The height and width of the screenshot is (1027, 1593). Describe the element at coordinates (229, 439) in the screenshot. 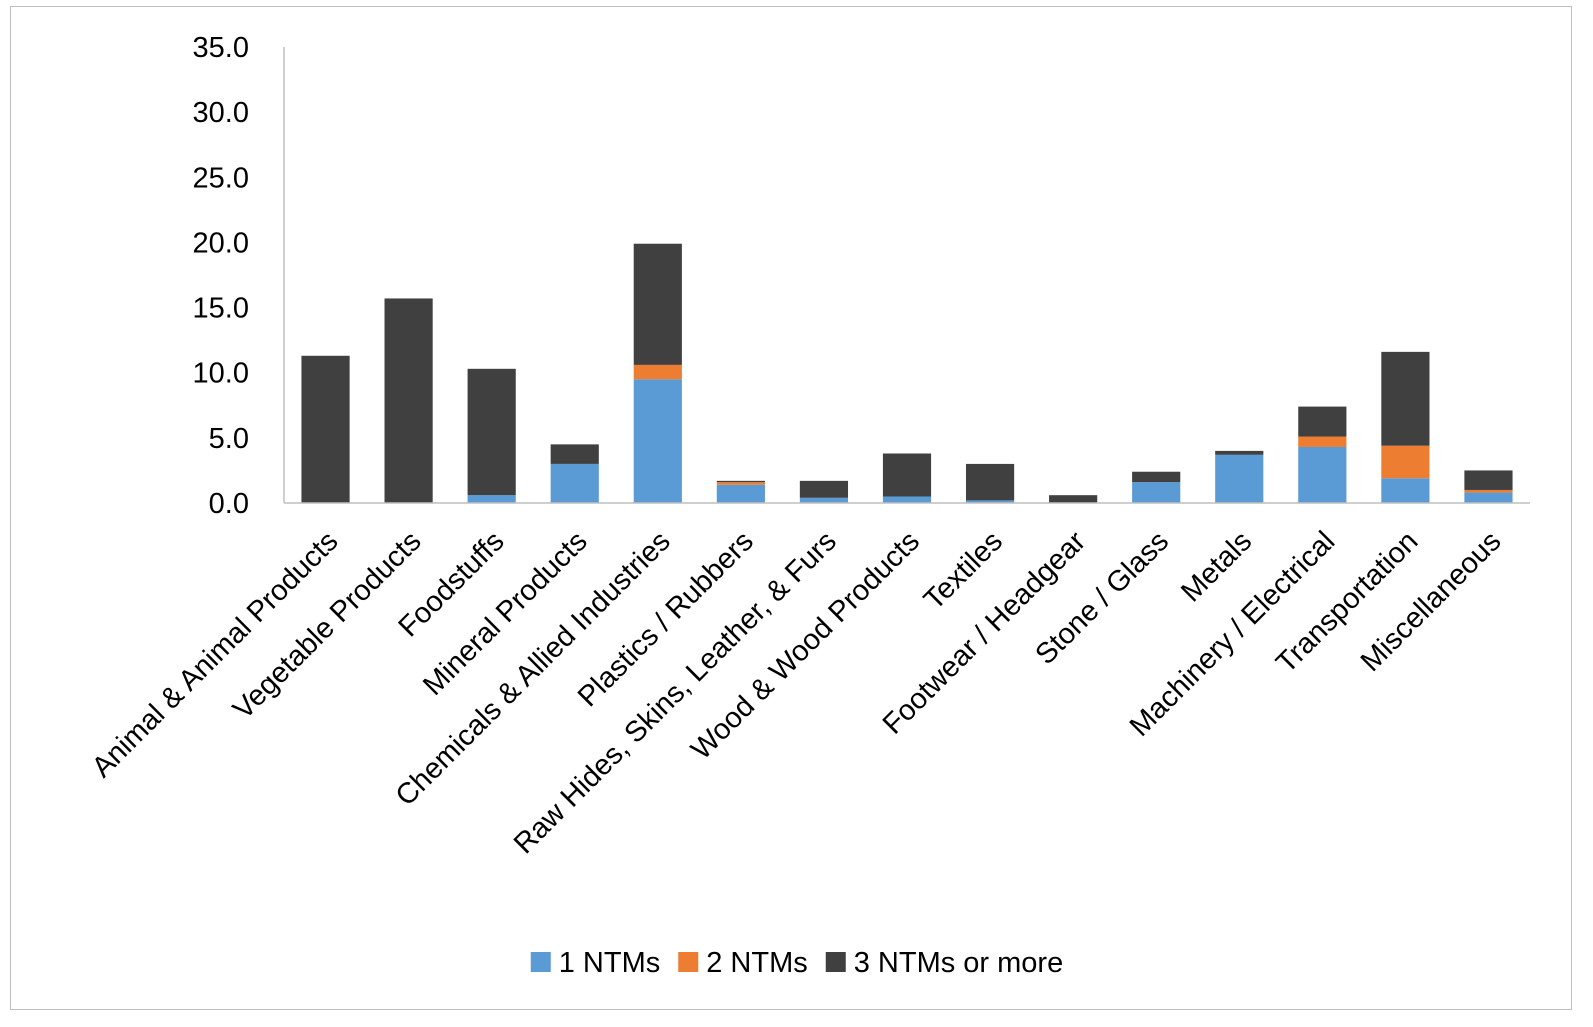

I see `y-tick-label: 5.0` at that location.